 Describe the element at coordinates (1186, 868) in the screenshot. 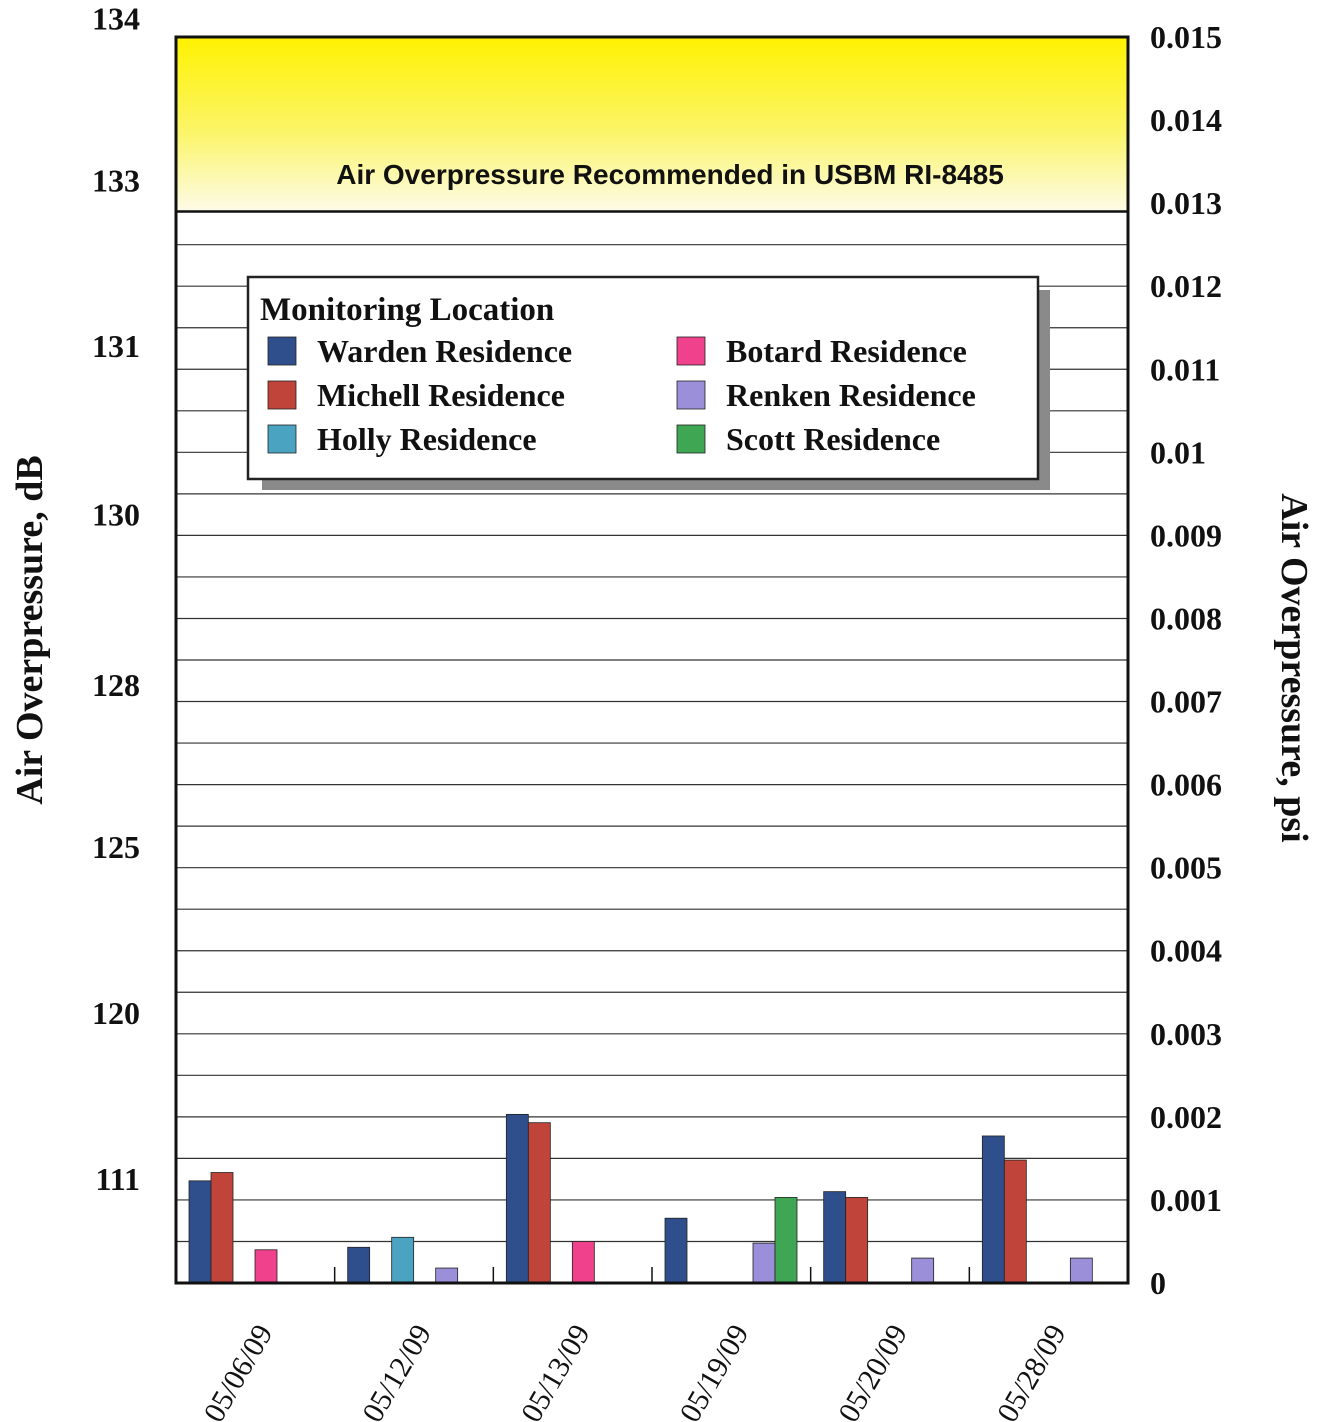

I see `right-tick-label: 0.005` at that location.